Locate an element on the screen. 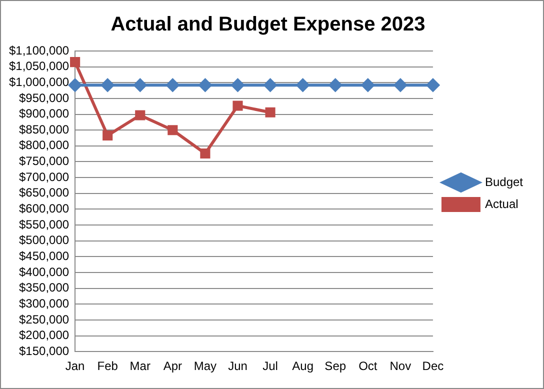  y-tick-label: $1,100,000 is located at coordinates (39, 50).